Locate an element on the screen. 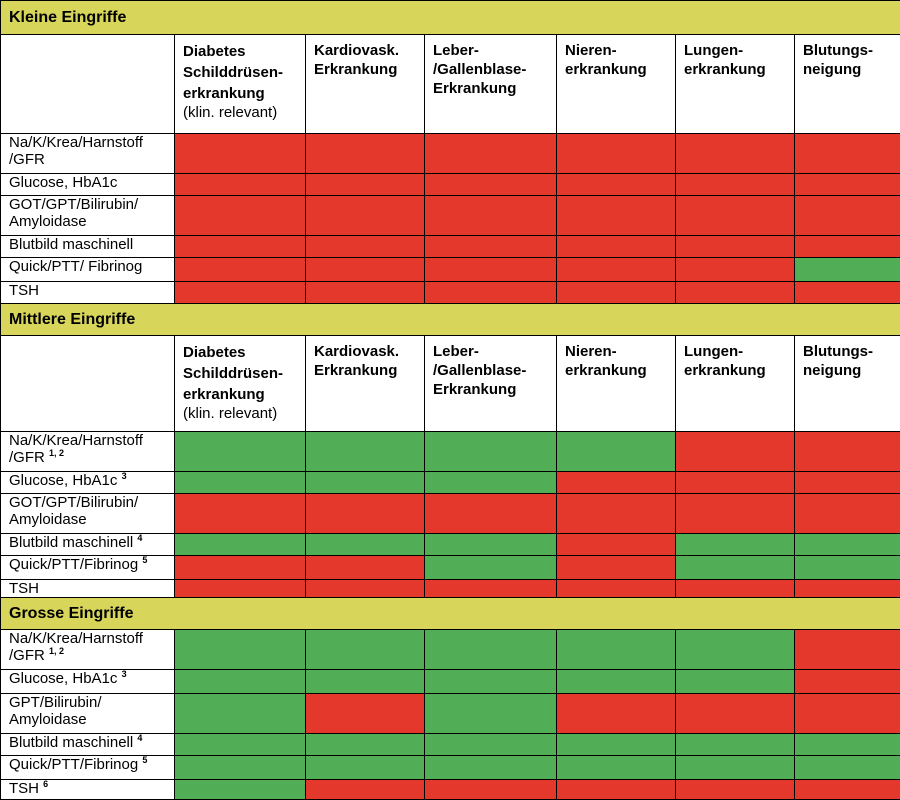  row-label-text: /GFR is located at coordinates (27, 457).